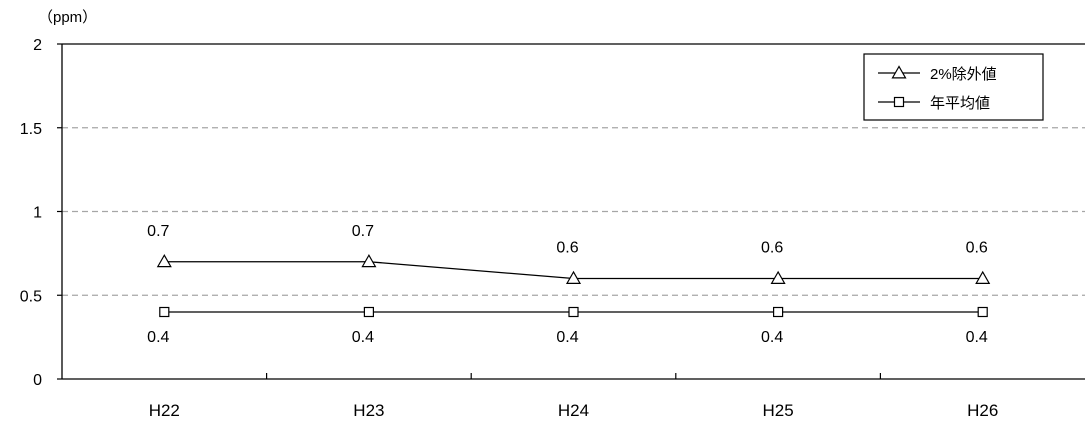 This screenshot has width=1085, height=428. I want to click on series-1-data-label-2: 0.4, so click(567, 337).